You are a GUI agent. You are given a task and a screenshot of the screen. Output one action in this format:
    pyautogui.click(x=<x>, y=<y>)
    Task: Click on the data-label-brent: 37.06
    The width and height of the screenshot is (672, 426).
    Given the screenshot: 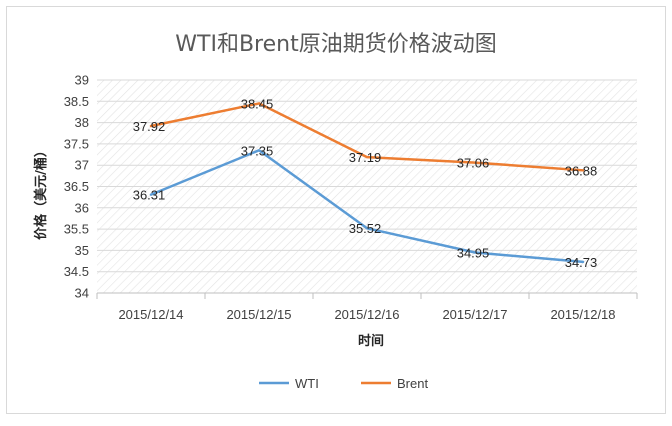 What is the action you would take?
    pyautogui.click(x=473, y=163)
    